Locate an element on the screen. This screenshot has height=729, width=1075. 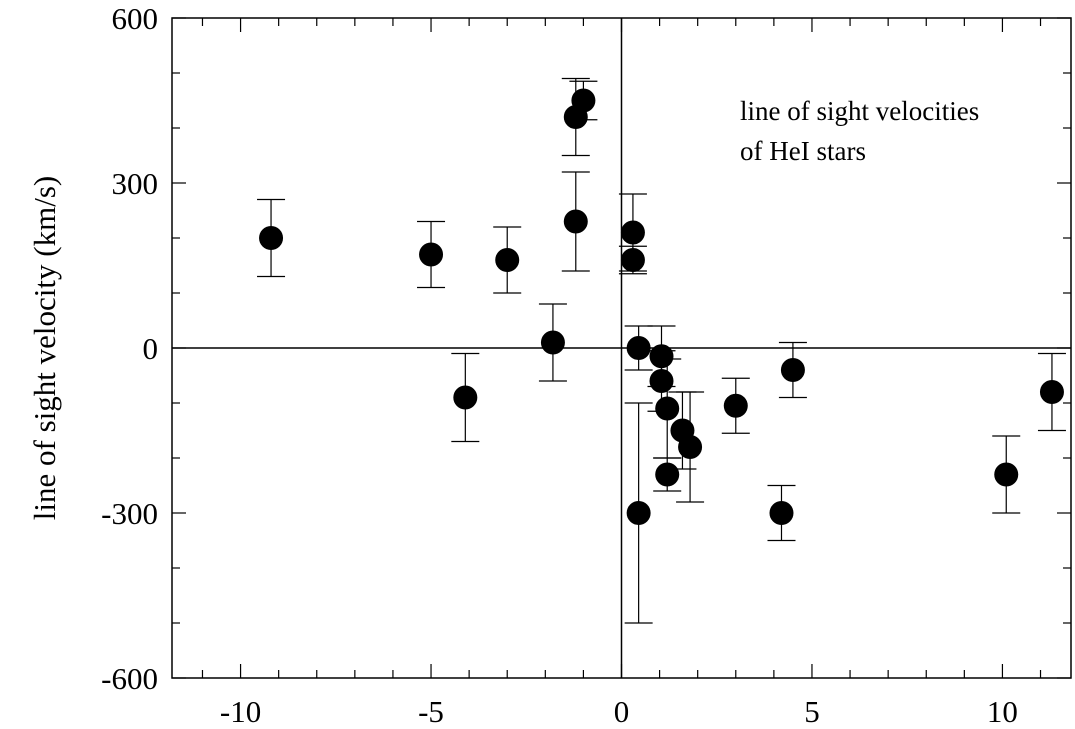
y-tick-label: -600 is located at coordinates (129, 678).